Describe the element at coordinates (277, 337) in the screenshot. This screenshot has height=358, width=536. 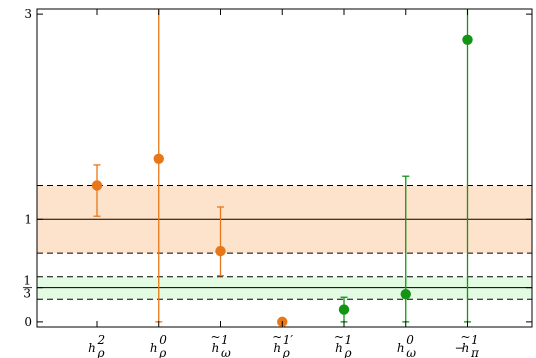
I see `x-category-tilde-3: ~` at that location.